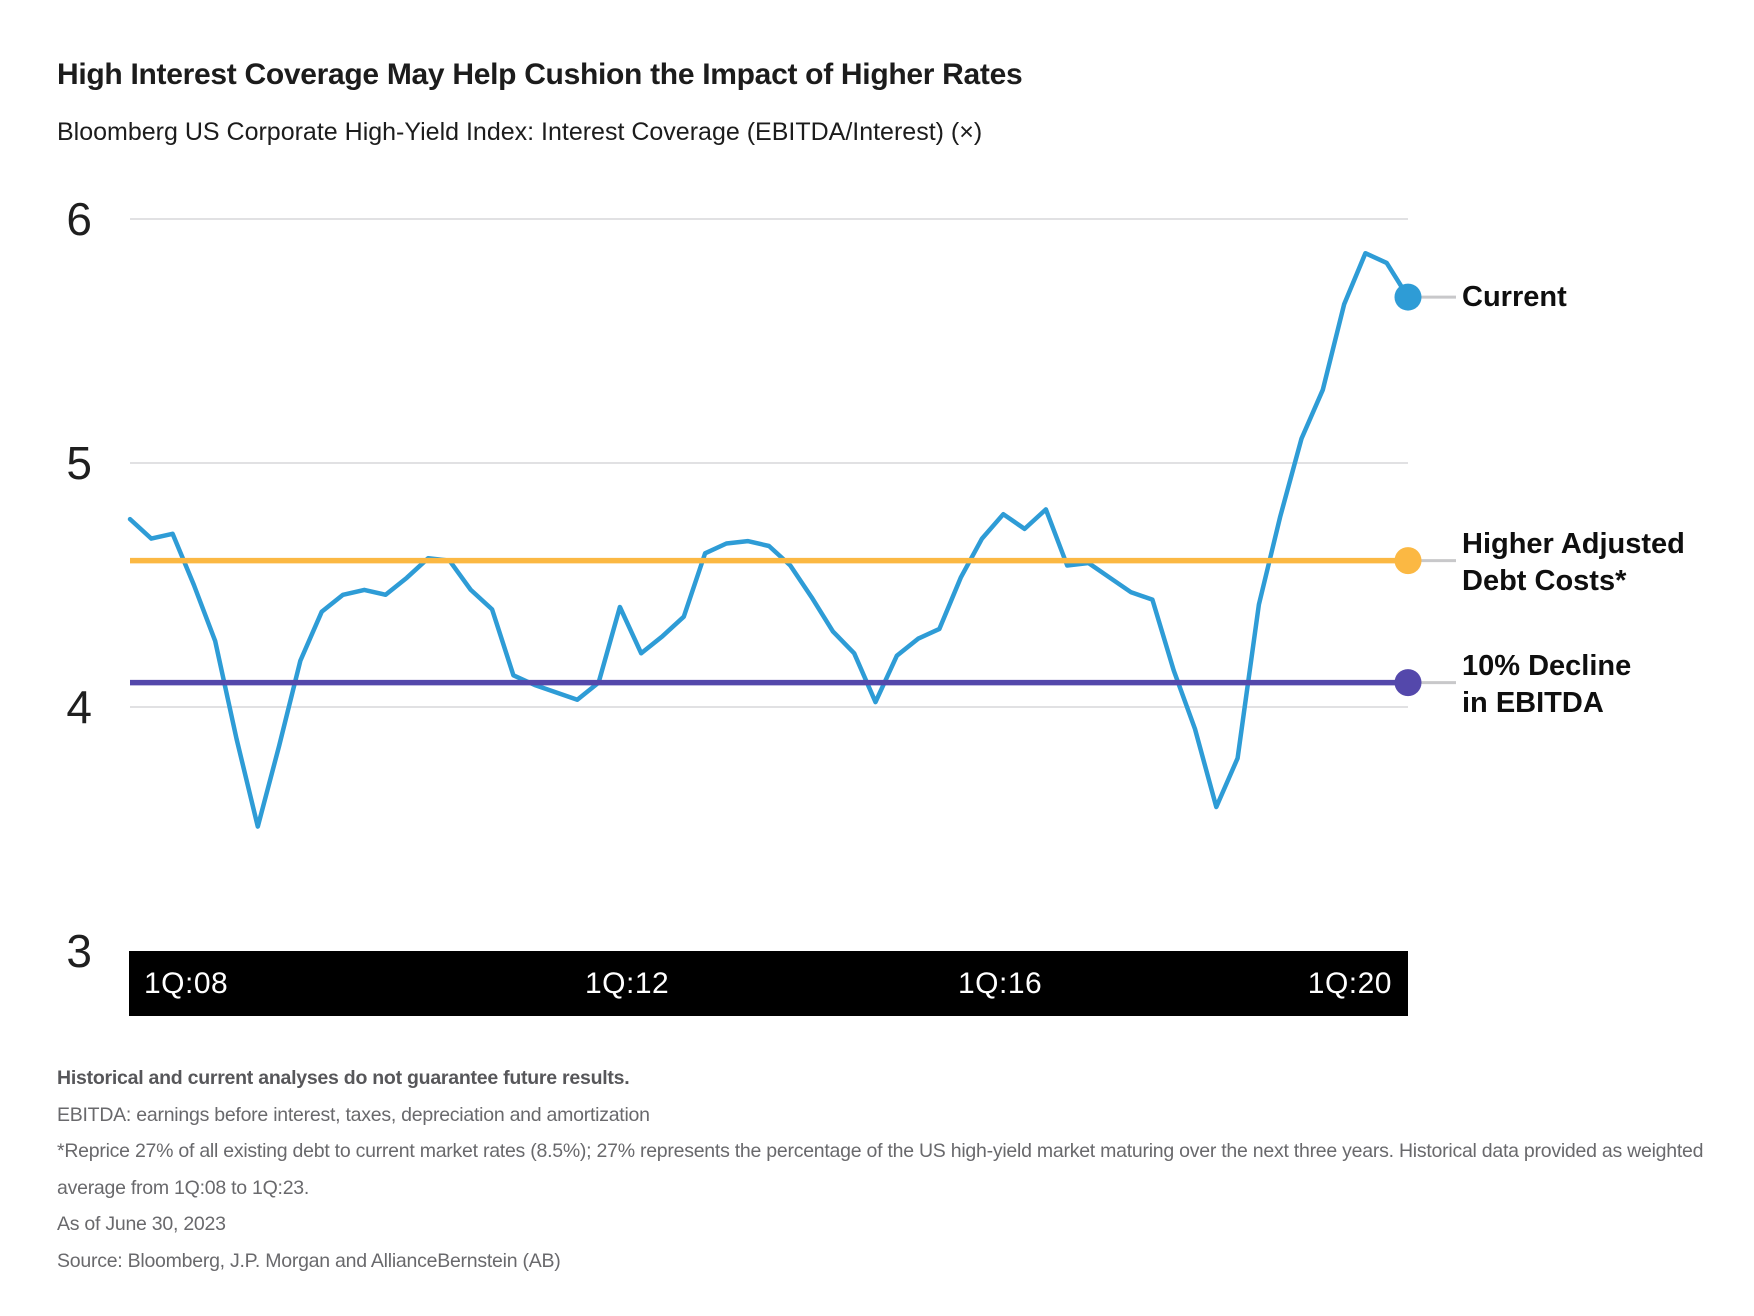  I want to click on legend-decline-line2: in EBITDA, so click(1533, 703).